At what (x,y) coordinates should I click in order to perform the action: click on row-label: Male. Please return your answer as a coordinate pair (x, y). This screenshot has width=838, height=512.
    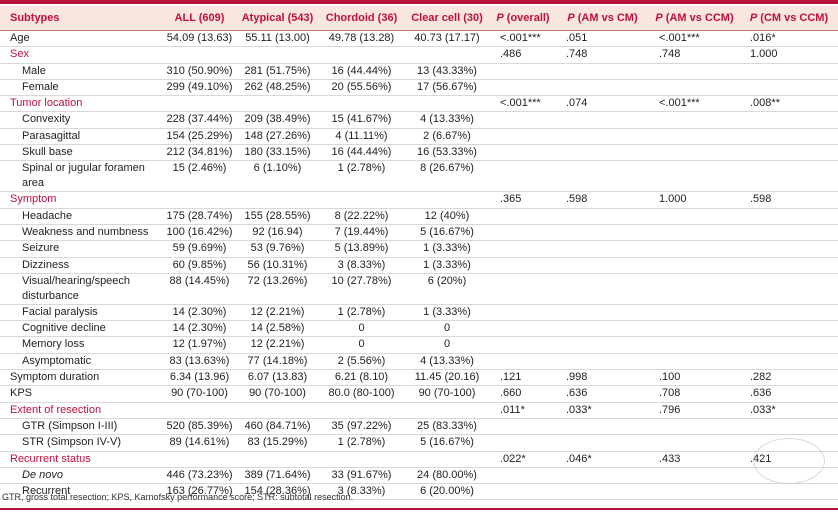
    Looking at the image, I should click on (34, 70).